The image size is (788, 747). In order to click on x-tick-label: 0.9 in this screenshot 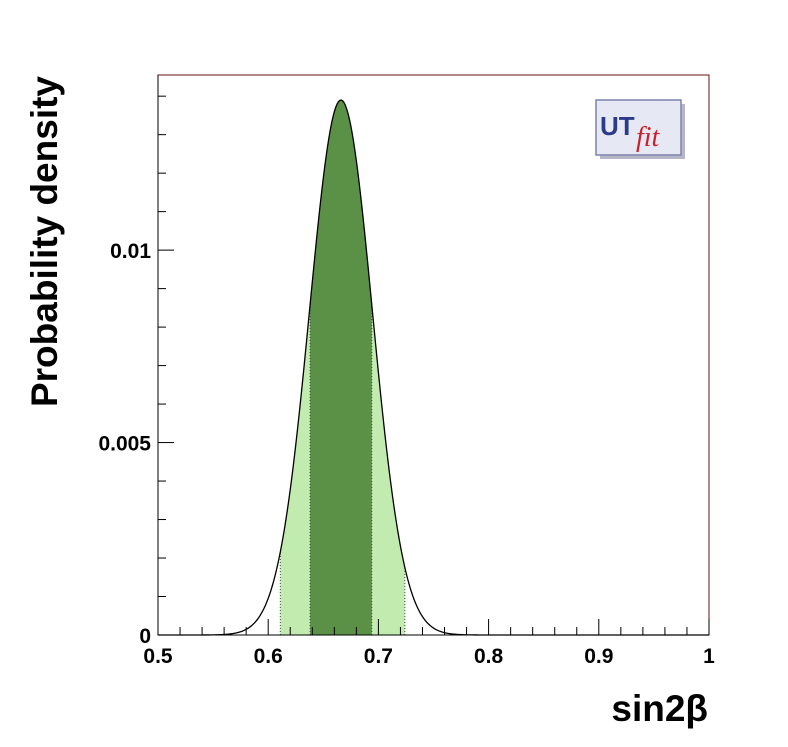, I will do `click(598, 656)`.